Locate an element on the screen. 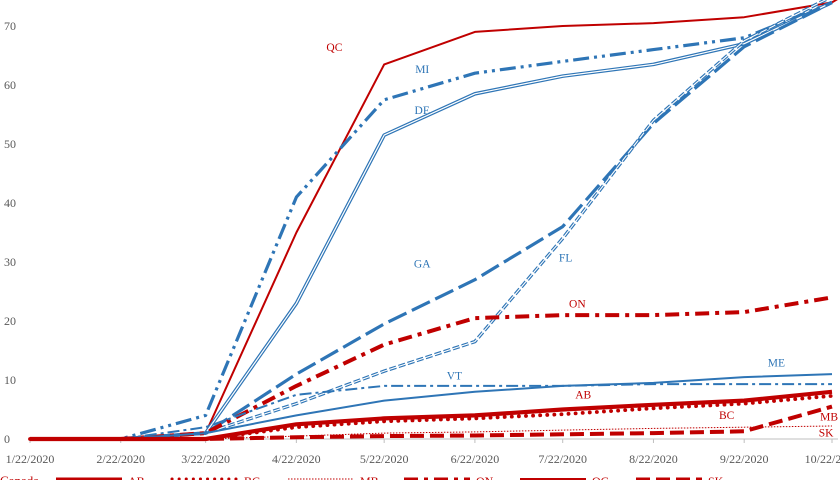  series-label-mi: MI is located at coordinates (422, 70).